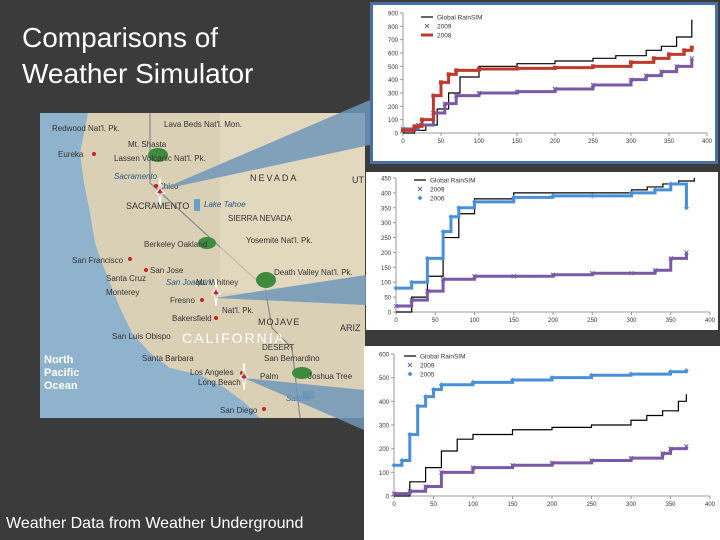 This screenshot has width=720, height=540. What do you see at coordinates (160, 158) in the screenshot?
I see `map-label-lassen: Lassen Volcanic Nat'l. Pk.` at bounding box center [160, 158].